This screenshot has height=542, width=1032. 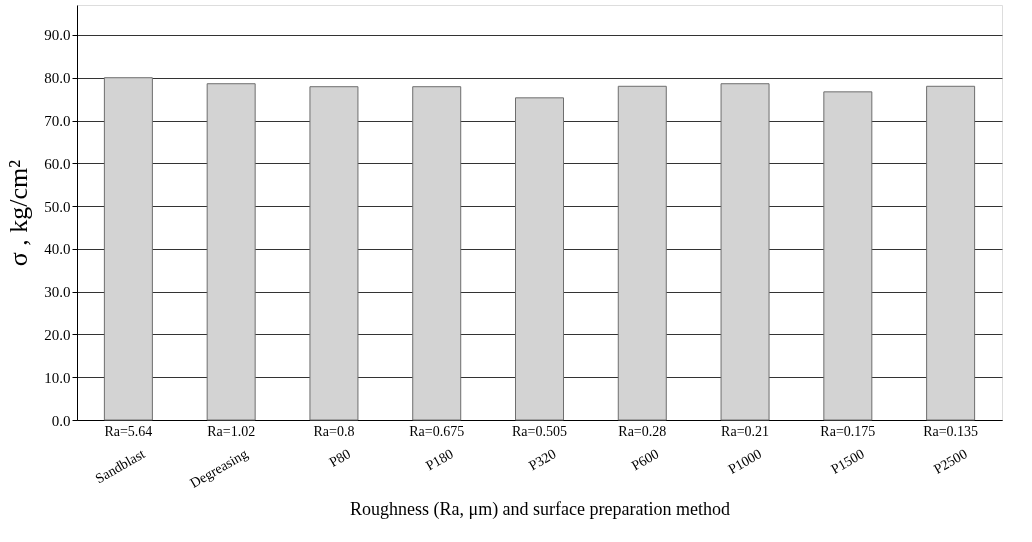 I want to click on text: P80, so click(x=340, y=458).